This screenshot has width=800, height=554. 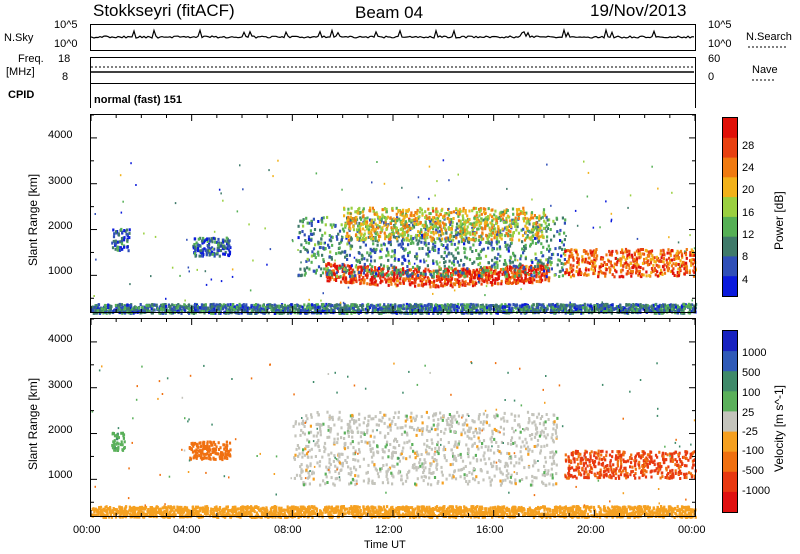 What do you see at coordinates (31, 59) in the screenshot?
I see `freq-label: Freq.` at bounding box center [31, 59].